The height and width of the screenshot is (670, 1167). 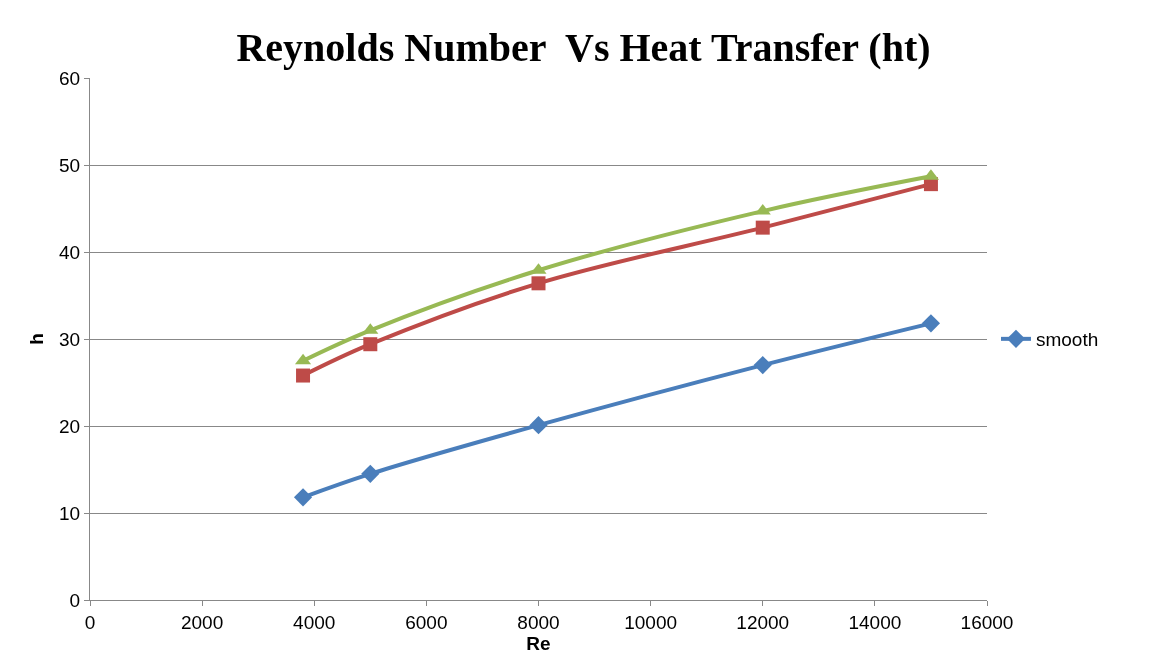 I want to click on x-tick-label: 8000, so click(x=538, y=622).